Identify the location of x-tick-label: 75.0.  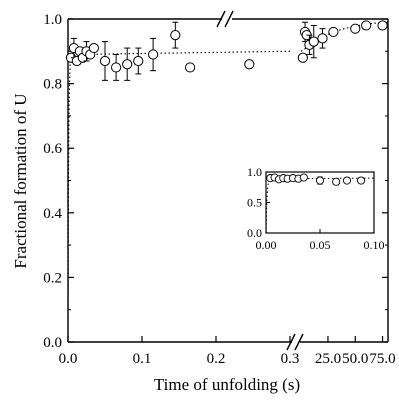
(382, 359).